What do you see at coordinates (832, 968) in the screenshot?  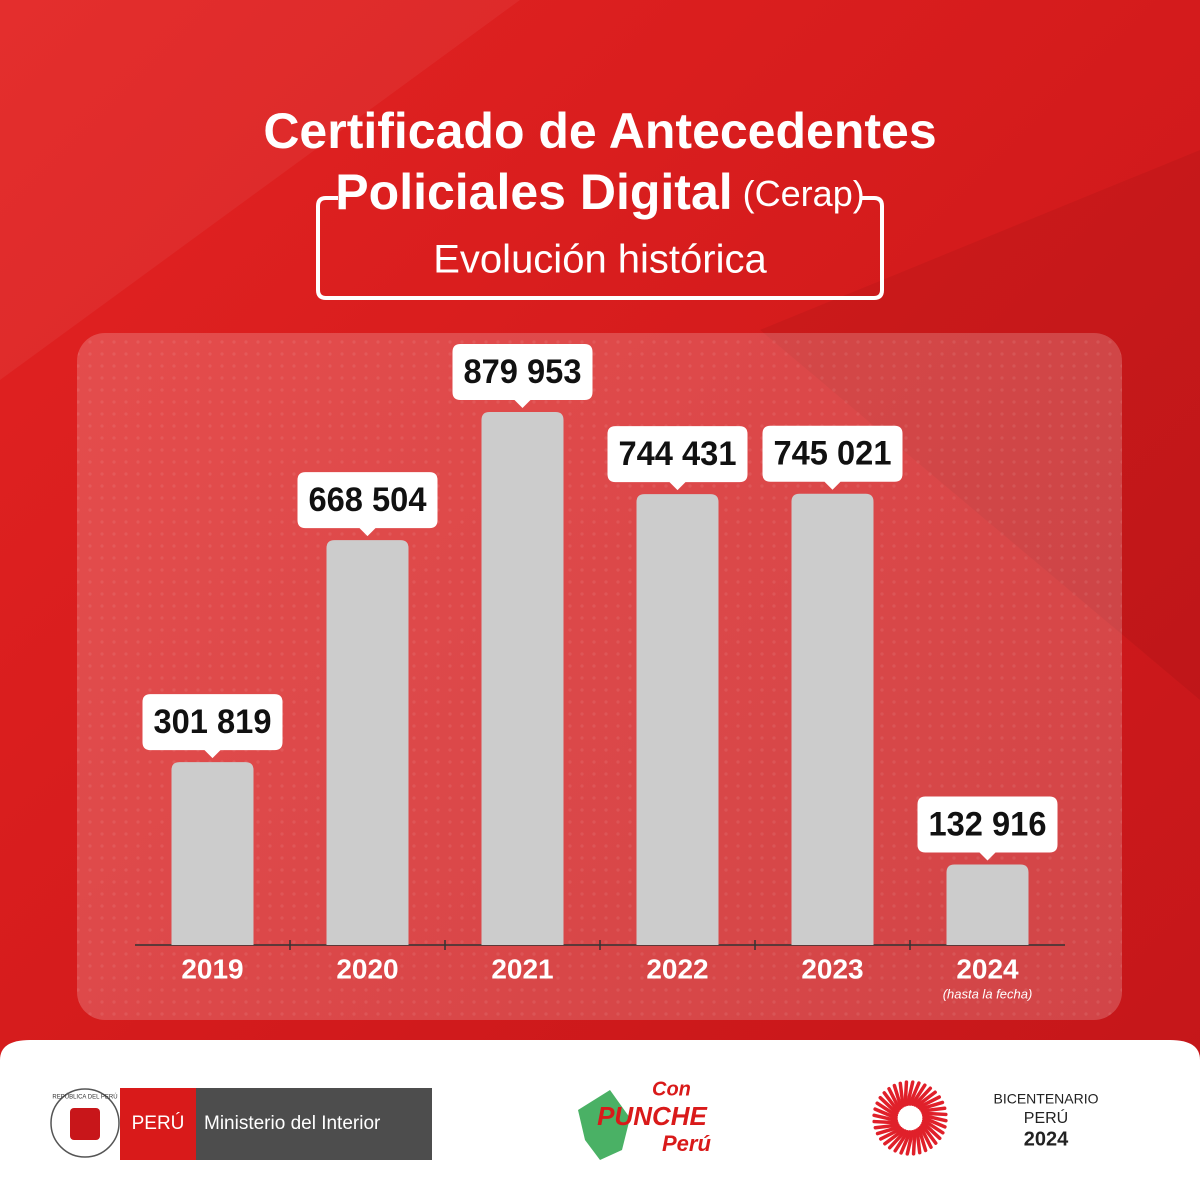 I see `x-tick-label: 2023` at bounding box center [832, 968].